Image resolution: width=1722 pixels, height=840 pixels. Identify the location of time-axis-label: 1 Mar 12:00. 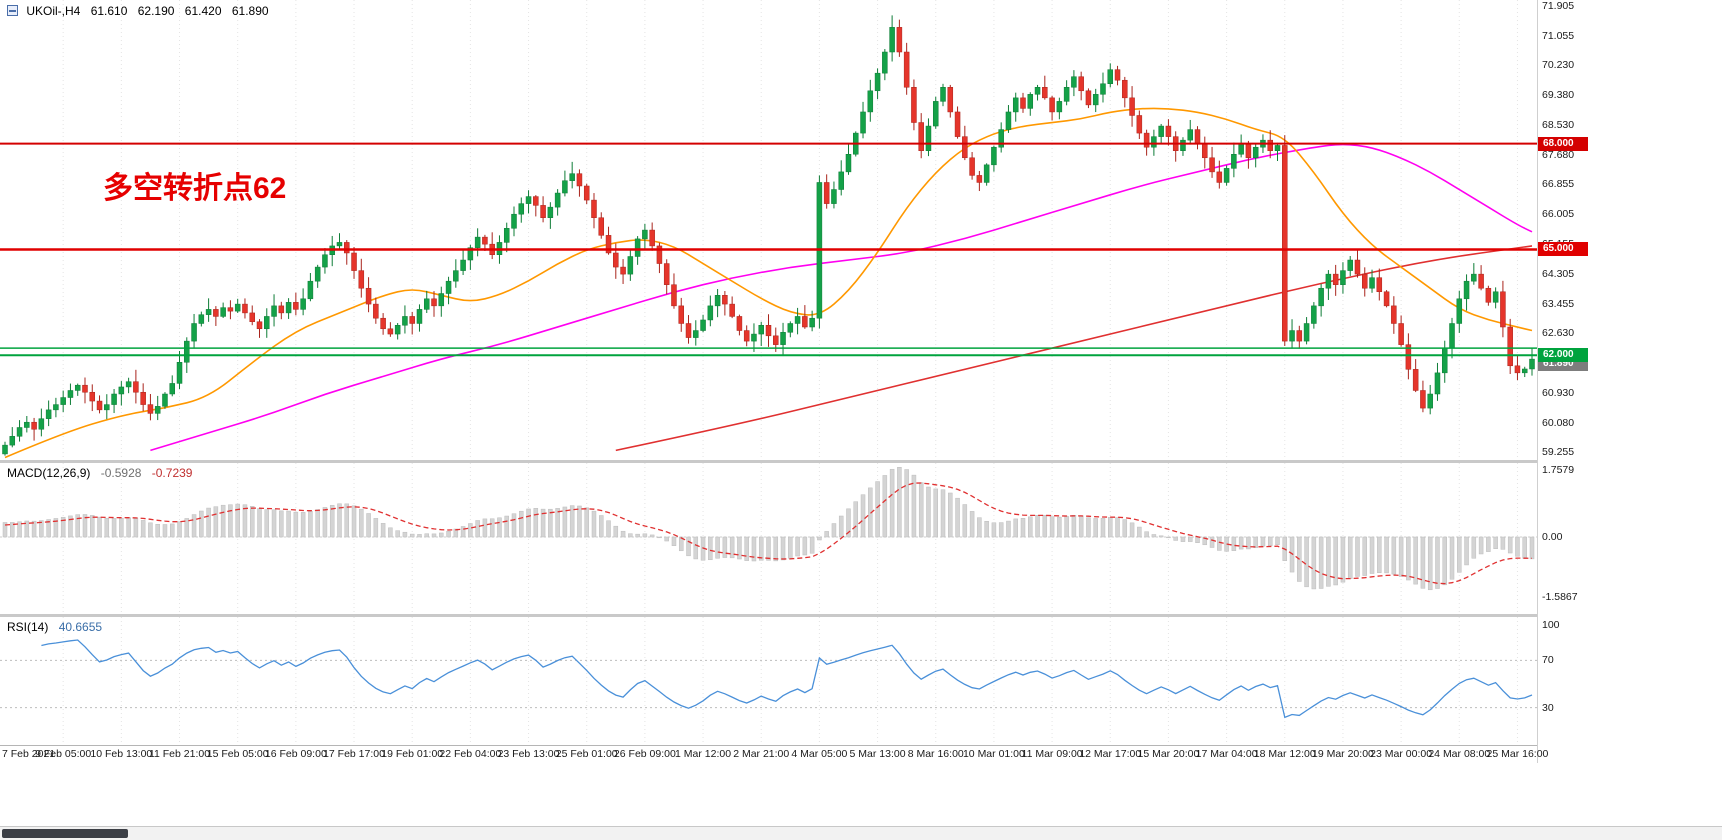
(703, 754).